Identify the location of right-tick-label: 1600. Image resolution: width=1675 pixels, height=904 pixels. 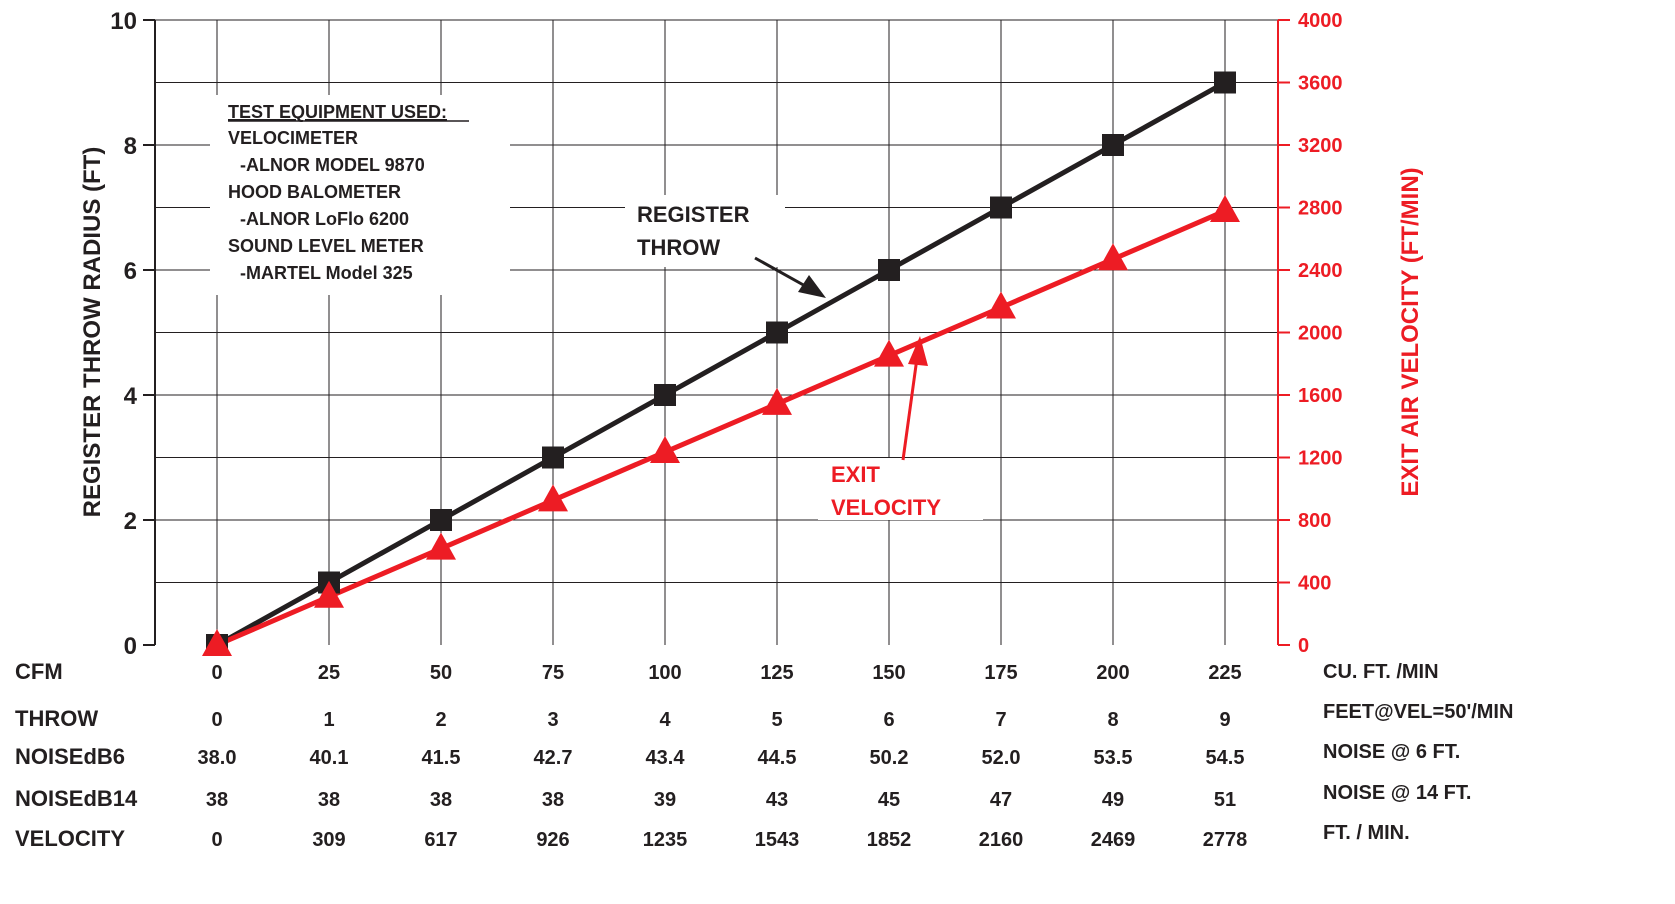
(1320, 396).